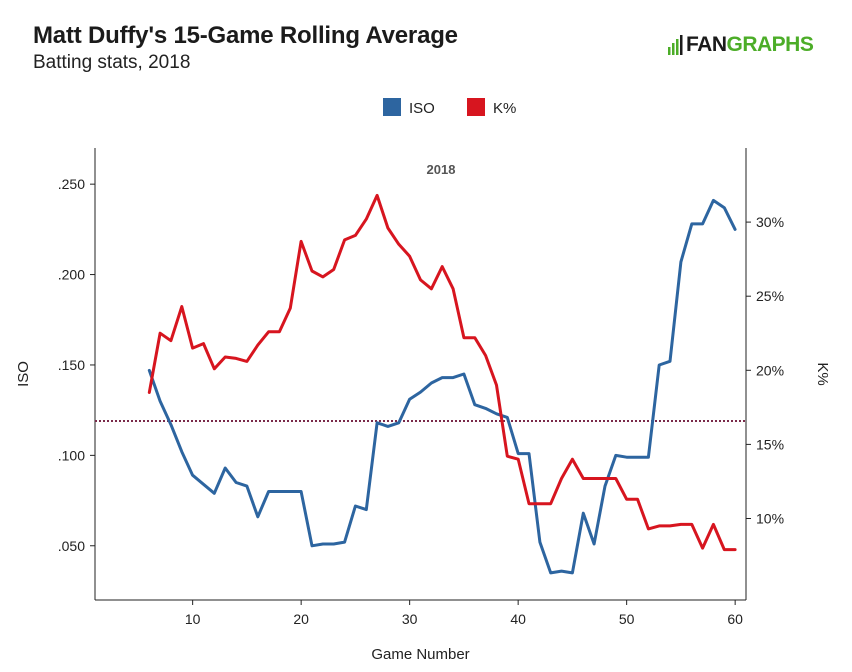 The width and height of the screenshot is (852, 672). What do you see at coordinates (770, 44) in the screenshot?
I see `logo-text-graphs: GRAPHS` at bounding box center [770, 44].